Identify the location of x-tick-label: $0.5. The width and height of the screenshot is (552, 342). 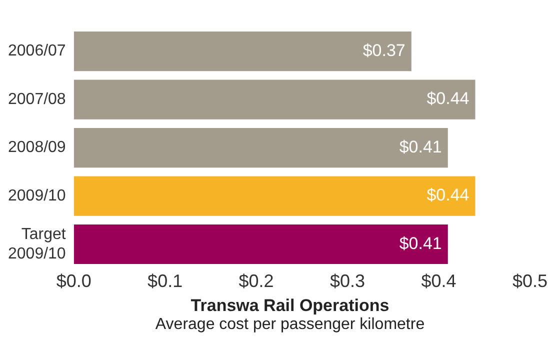
(530, 281).